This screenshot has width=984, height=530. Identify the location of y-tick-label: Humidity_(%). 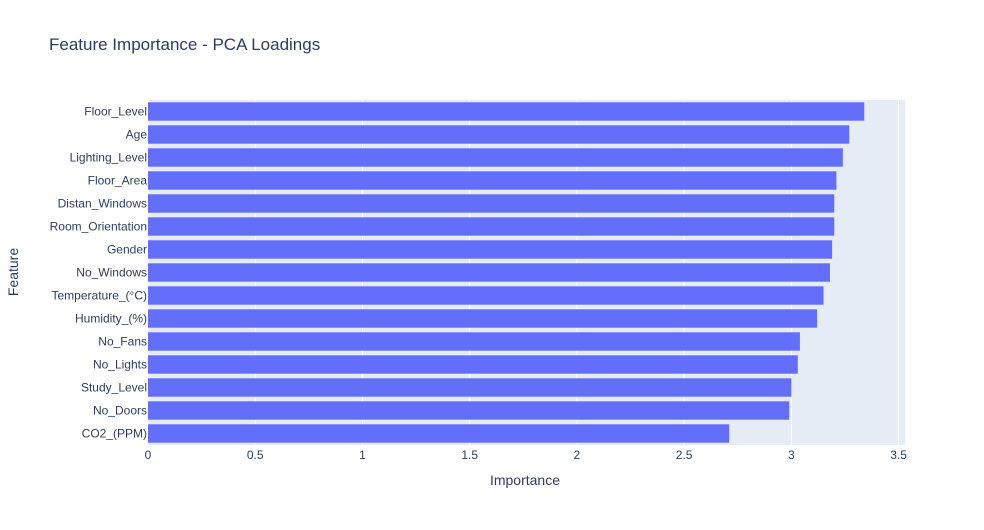
(111, 319).